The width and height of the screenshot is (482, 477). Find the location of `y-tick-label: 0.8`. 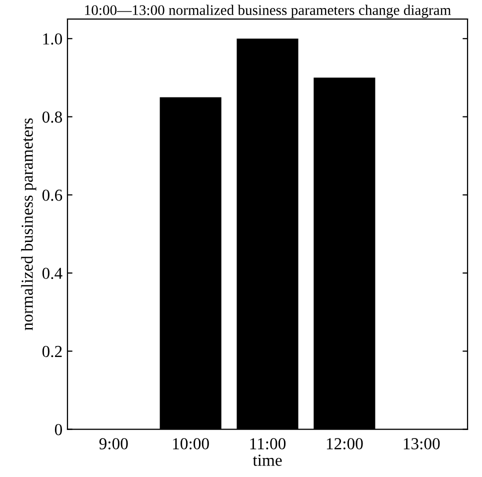

y-tick-label: 0.8 is located at coordinates (52, 117).